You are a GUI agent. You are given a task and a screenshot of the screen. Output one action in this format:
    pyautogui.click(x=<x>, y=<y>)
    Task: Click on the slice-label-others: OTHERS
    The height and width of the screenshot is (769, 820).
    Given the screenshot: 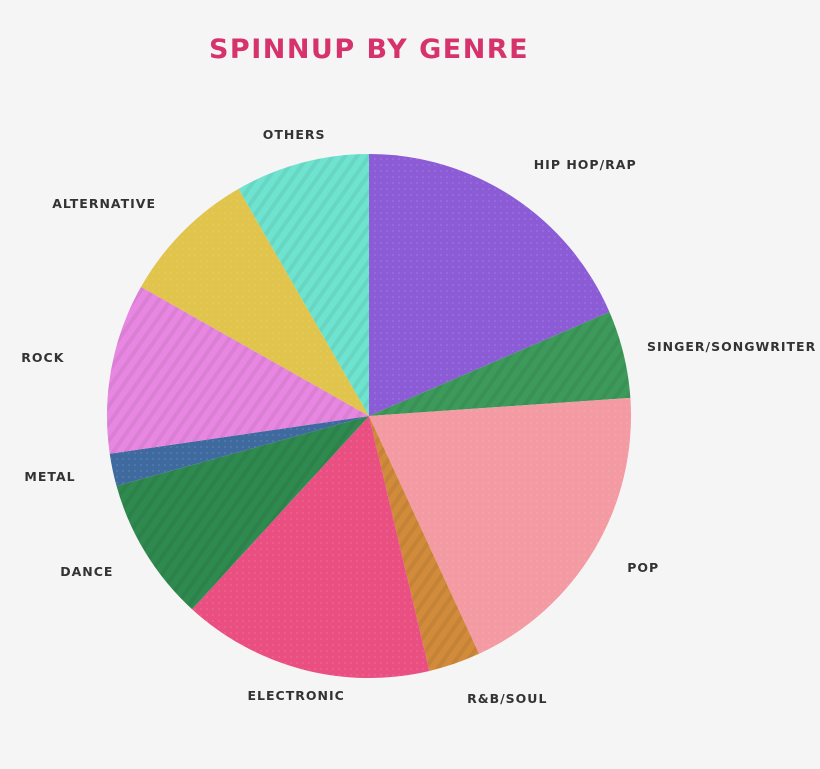 What is the action you would take?
    pyautogui.click(x=294, y=135)
    